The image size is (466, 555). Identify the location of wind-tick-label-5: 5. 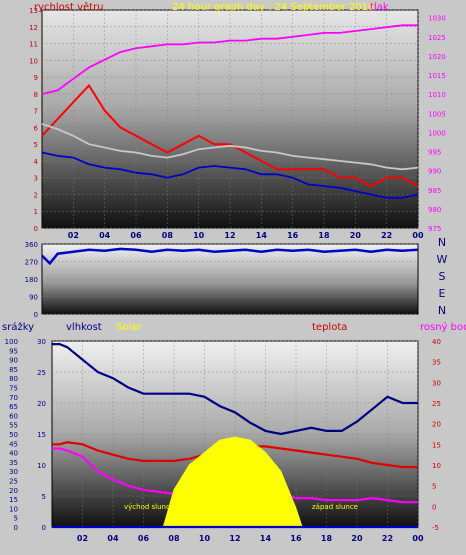
(36, 145).